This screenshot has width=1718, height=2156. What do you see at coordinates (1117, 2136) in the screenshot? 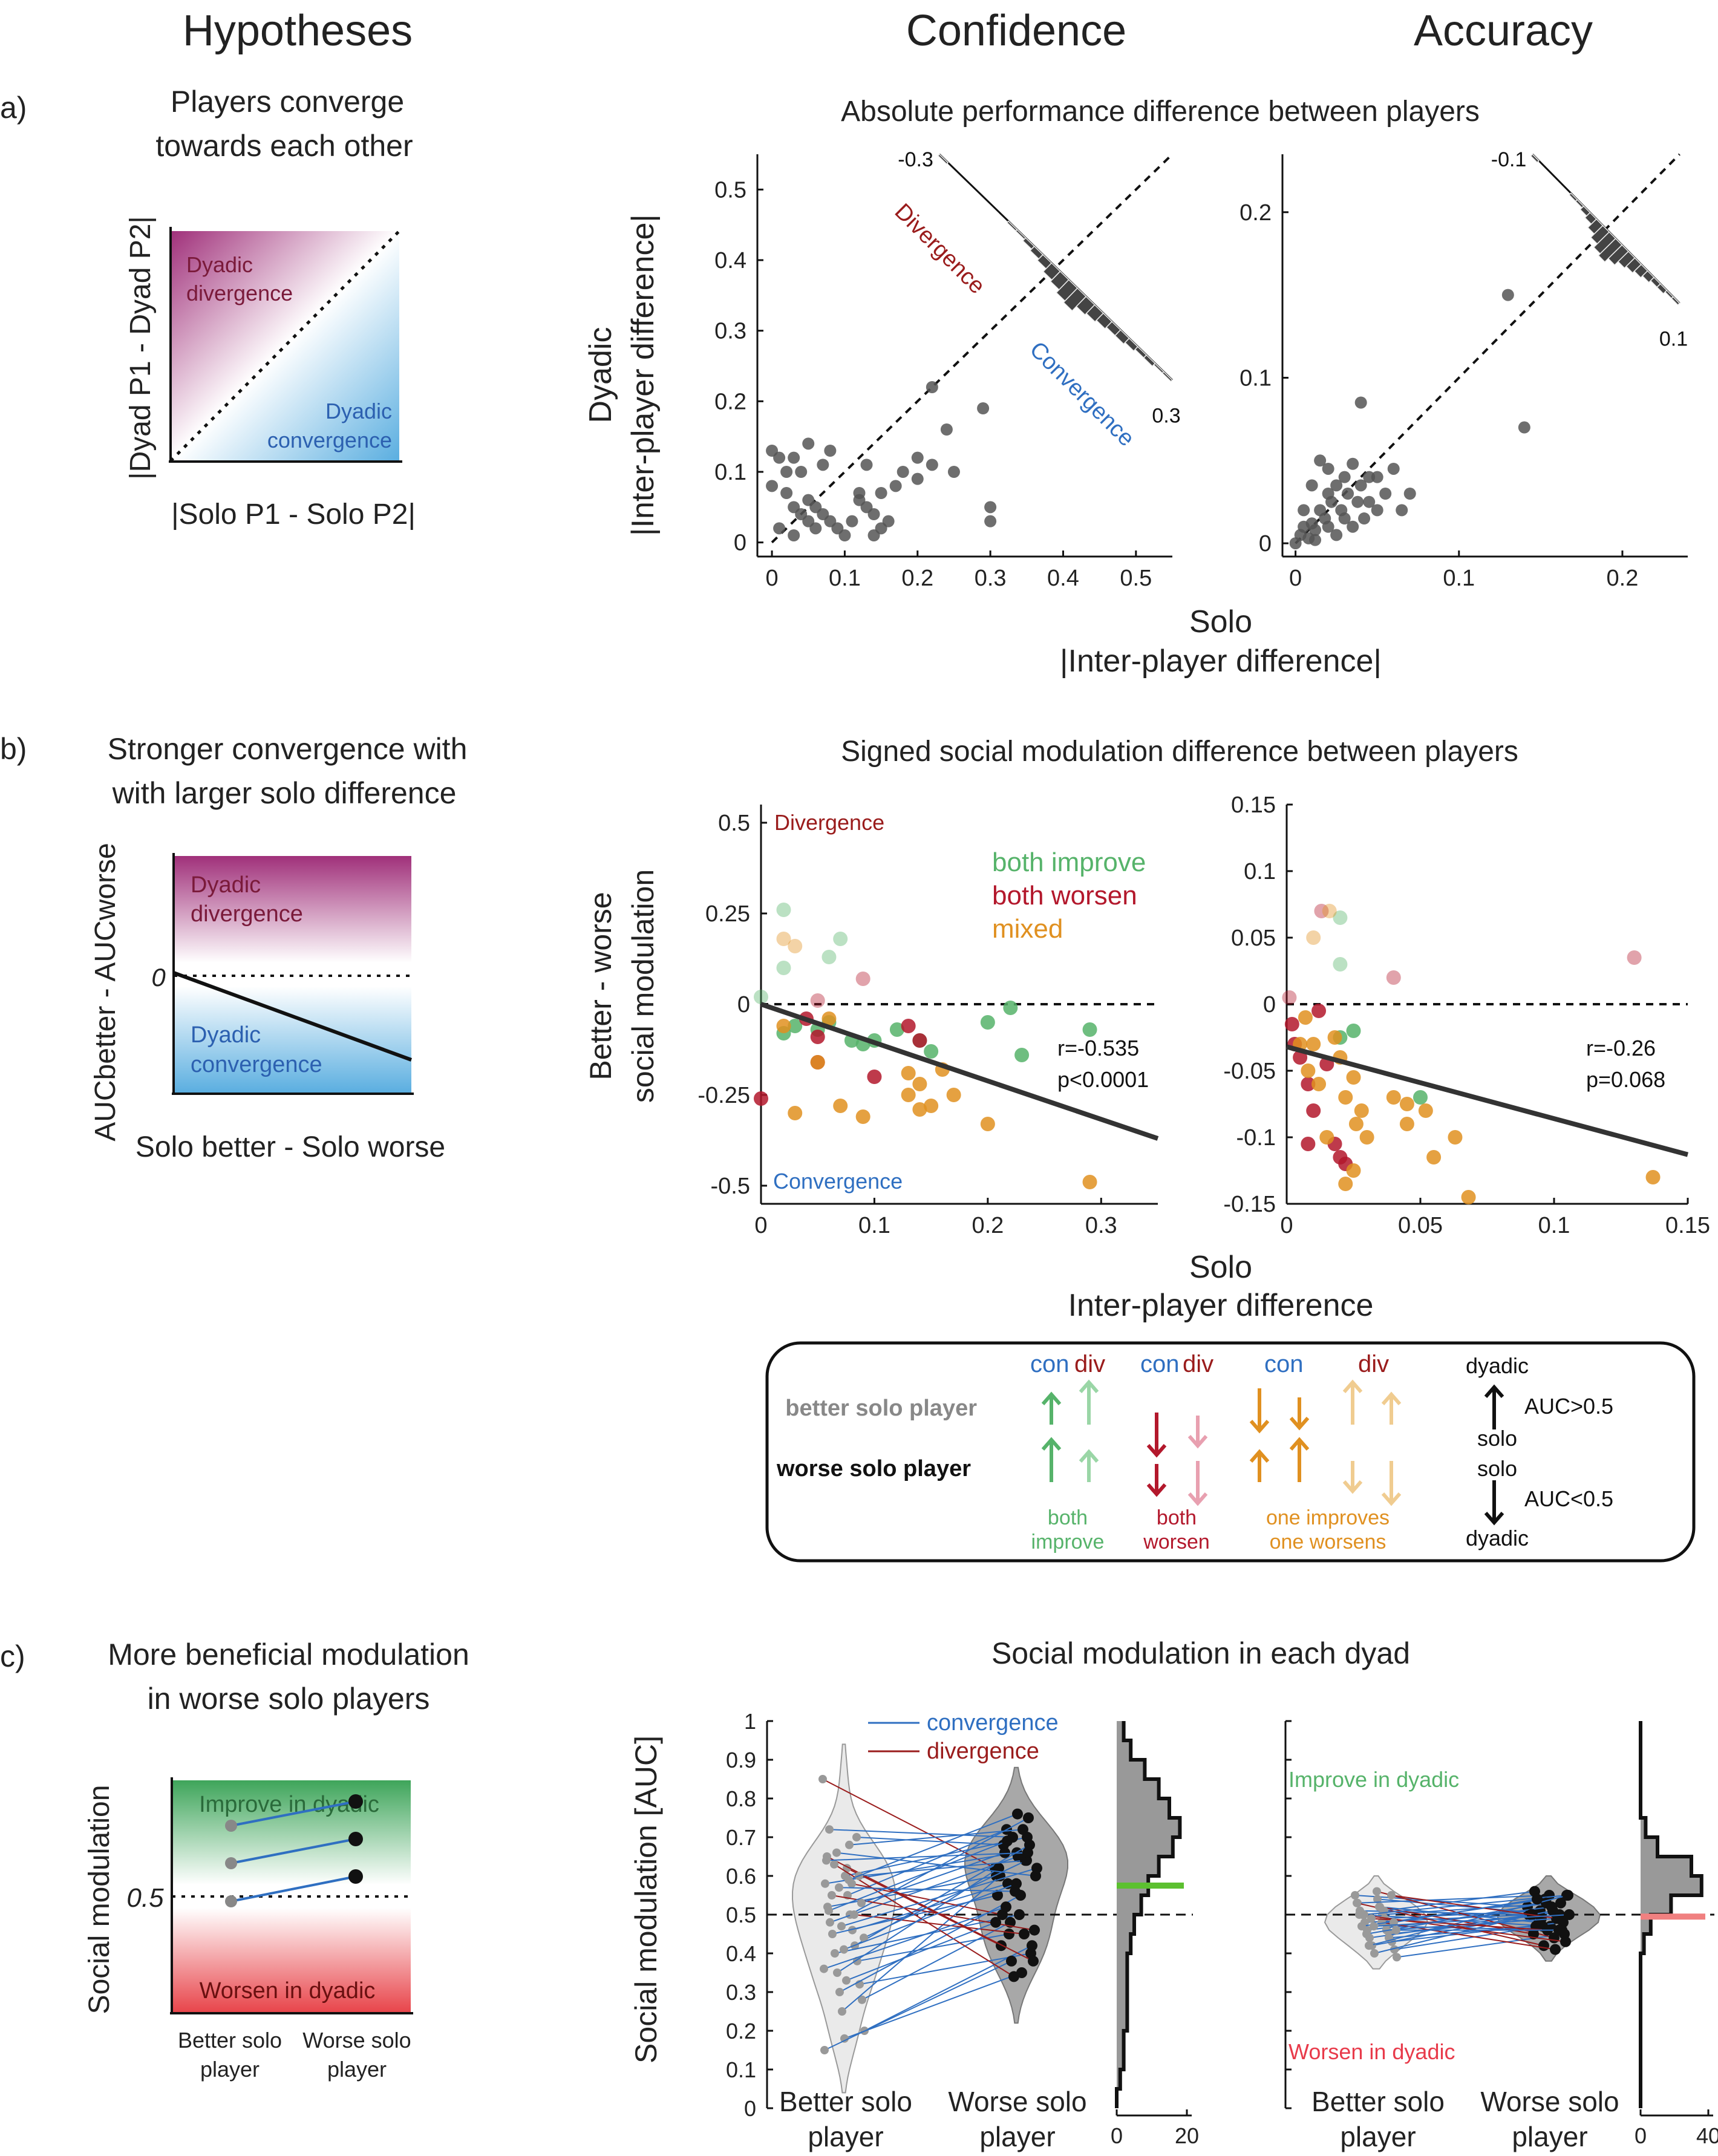
I see `histogram-x-tick-label: 0` at bounding box center [1117, 2136].